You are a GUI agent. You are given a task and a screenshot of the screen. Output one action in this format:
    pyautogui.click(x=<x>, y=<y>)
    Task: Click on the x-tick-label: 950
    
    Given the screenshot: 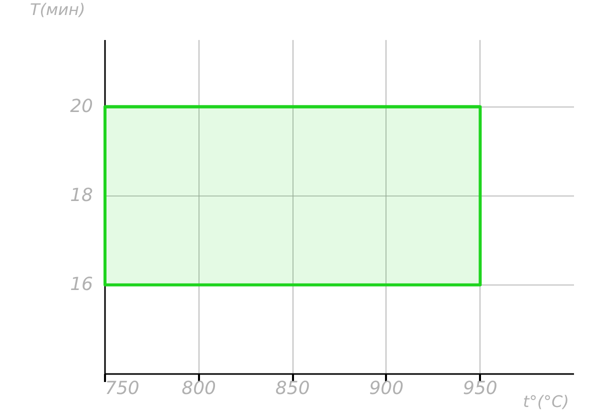 What is the action you would take?
    pyautogui.click(x=480, y=388)
    